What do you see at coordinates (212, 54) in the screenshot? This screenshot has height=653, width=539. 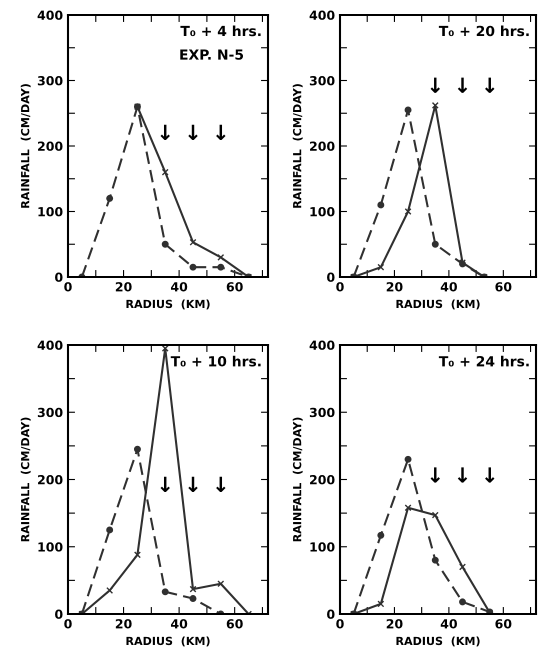 I see `text: EXP. N-5` at bounding box center [212, 54].